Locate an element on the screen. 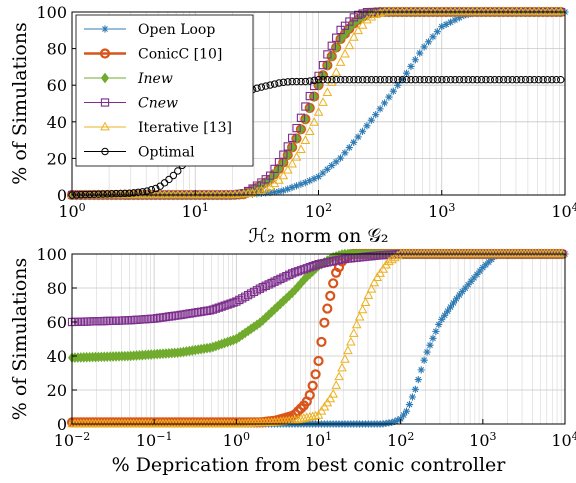  y-tick-label: 60 is located at coordinates (57, 85).